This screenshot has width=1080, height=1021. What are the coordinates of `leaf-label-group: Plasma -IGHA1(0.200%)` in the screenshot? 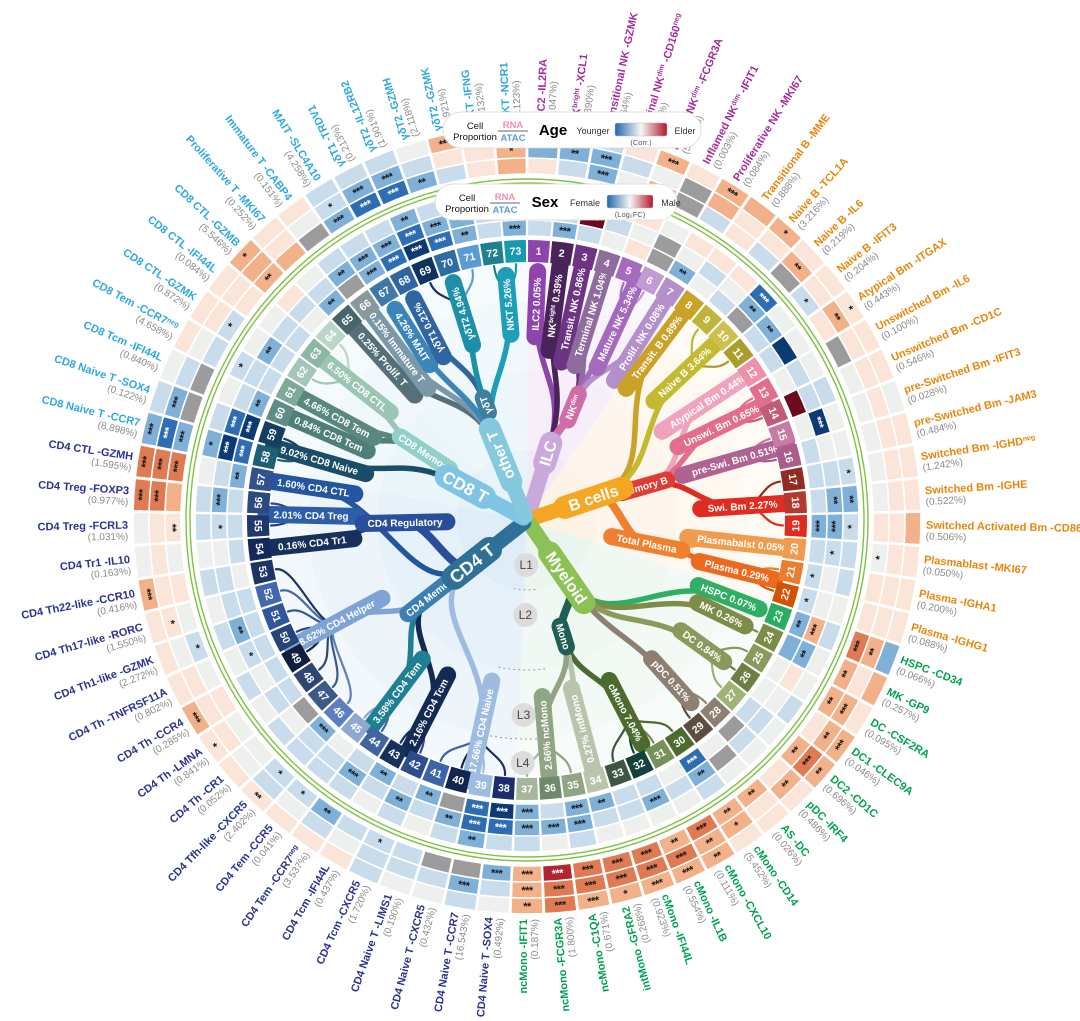 It's located at (957, 603).